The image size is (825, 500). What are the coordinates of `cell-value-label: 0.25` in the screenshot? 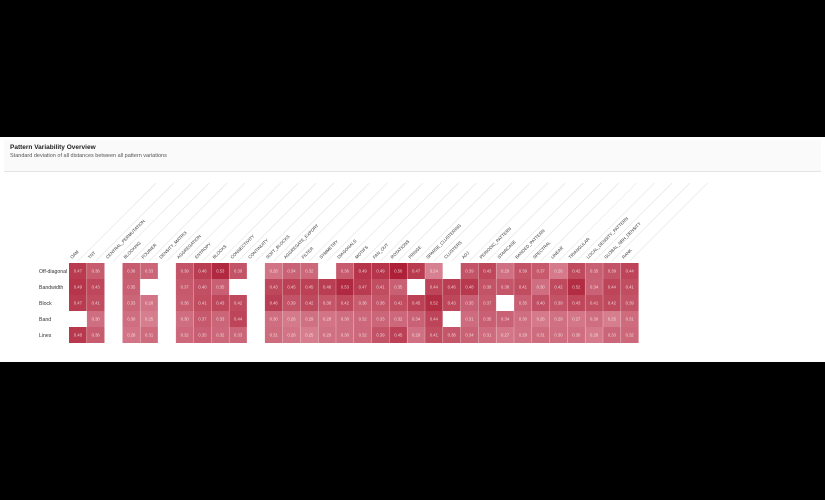 It's located at (309, 335).